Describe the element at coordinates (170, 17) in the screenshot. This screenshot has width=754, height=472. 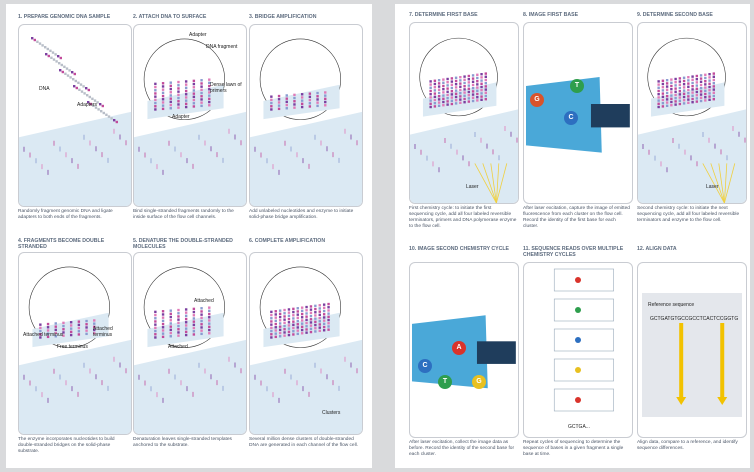
I see `panel-title: 2. ATTACH DNA TO SURFACE` at that location.